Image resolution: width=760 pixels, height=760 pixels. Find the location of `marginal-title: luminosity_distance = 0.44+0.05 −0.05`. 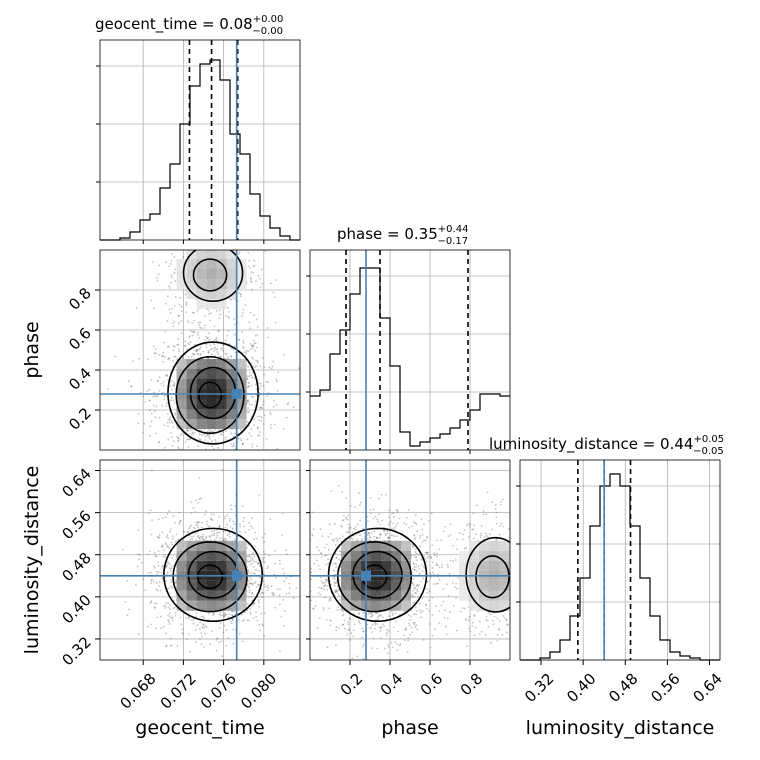

marginal-title: luminosity_distance = 0.44+0.05 −0.05 is located at coordinates (606, 445).